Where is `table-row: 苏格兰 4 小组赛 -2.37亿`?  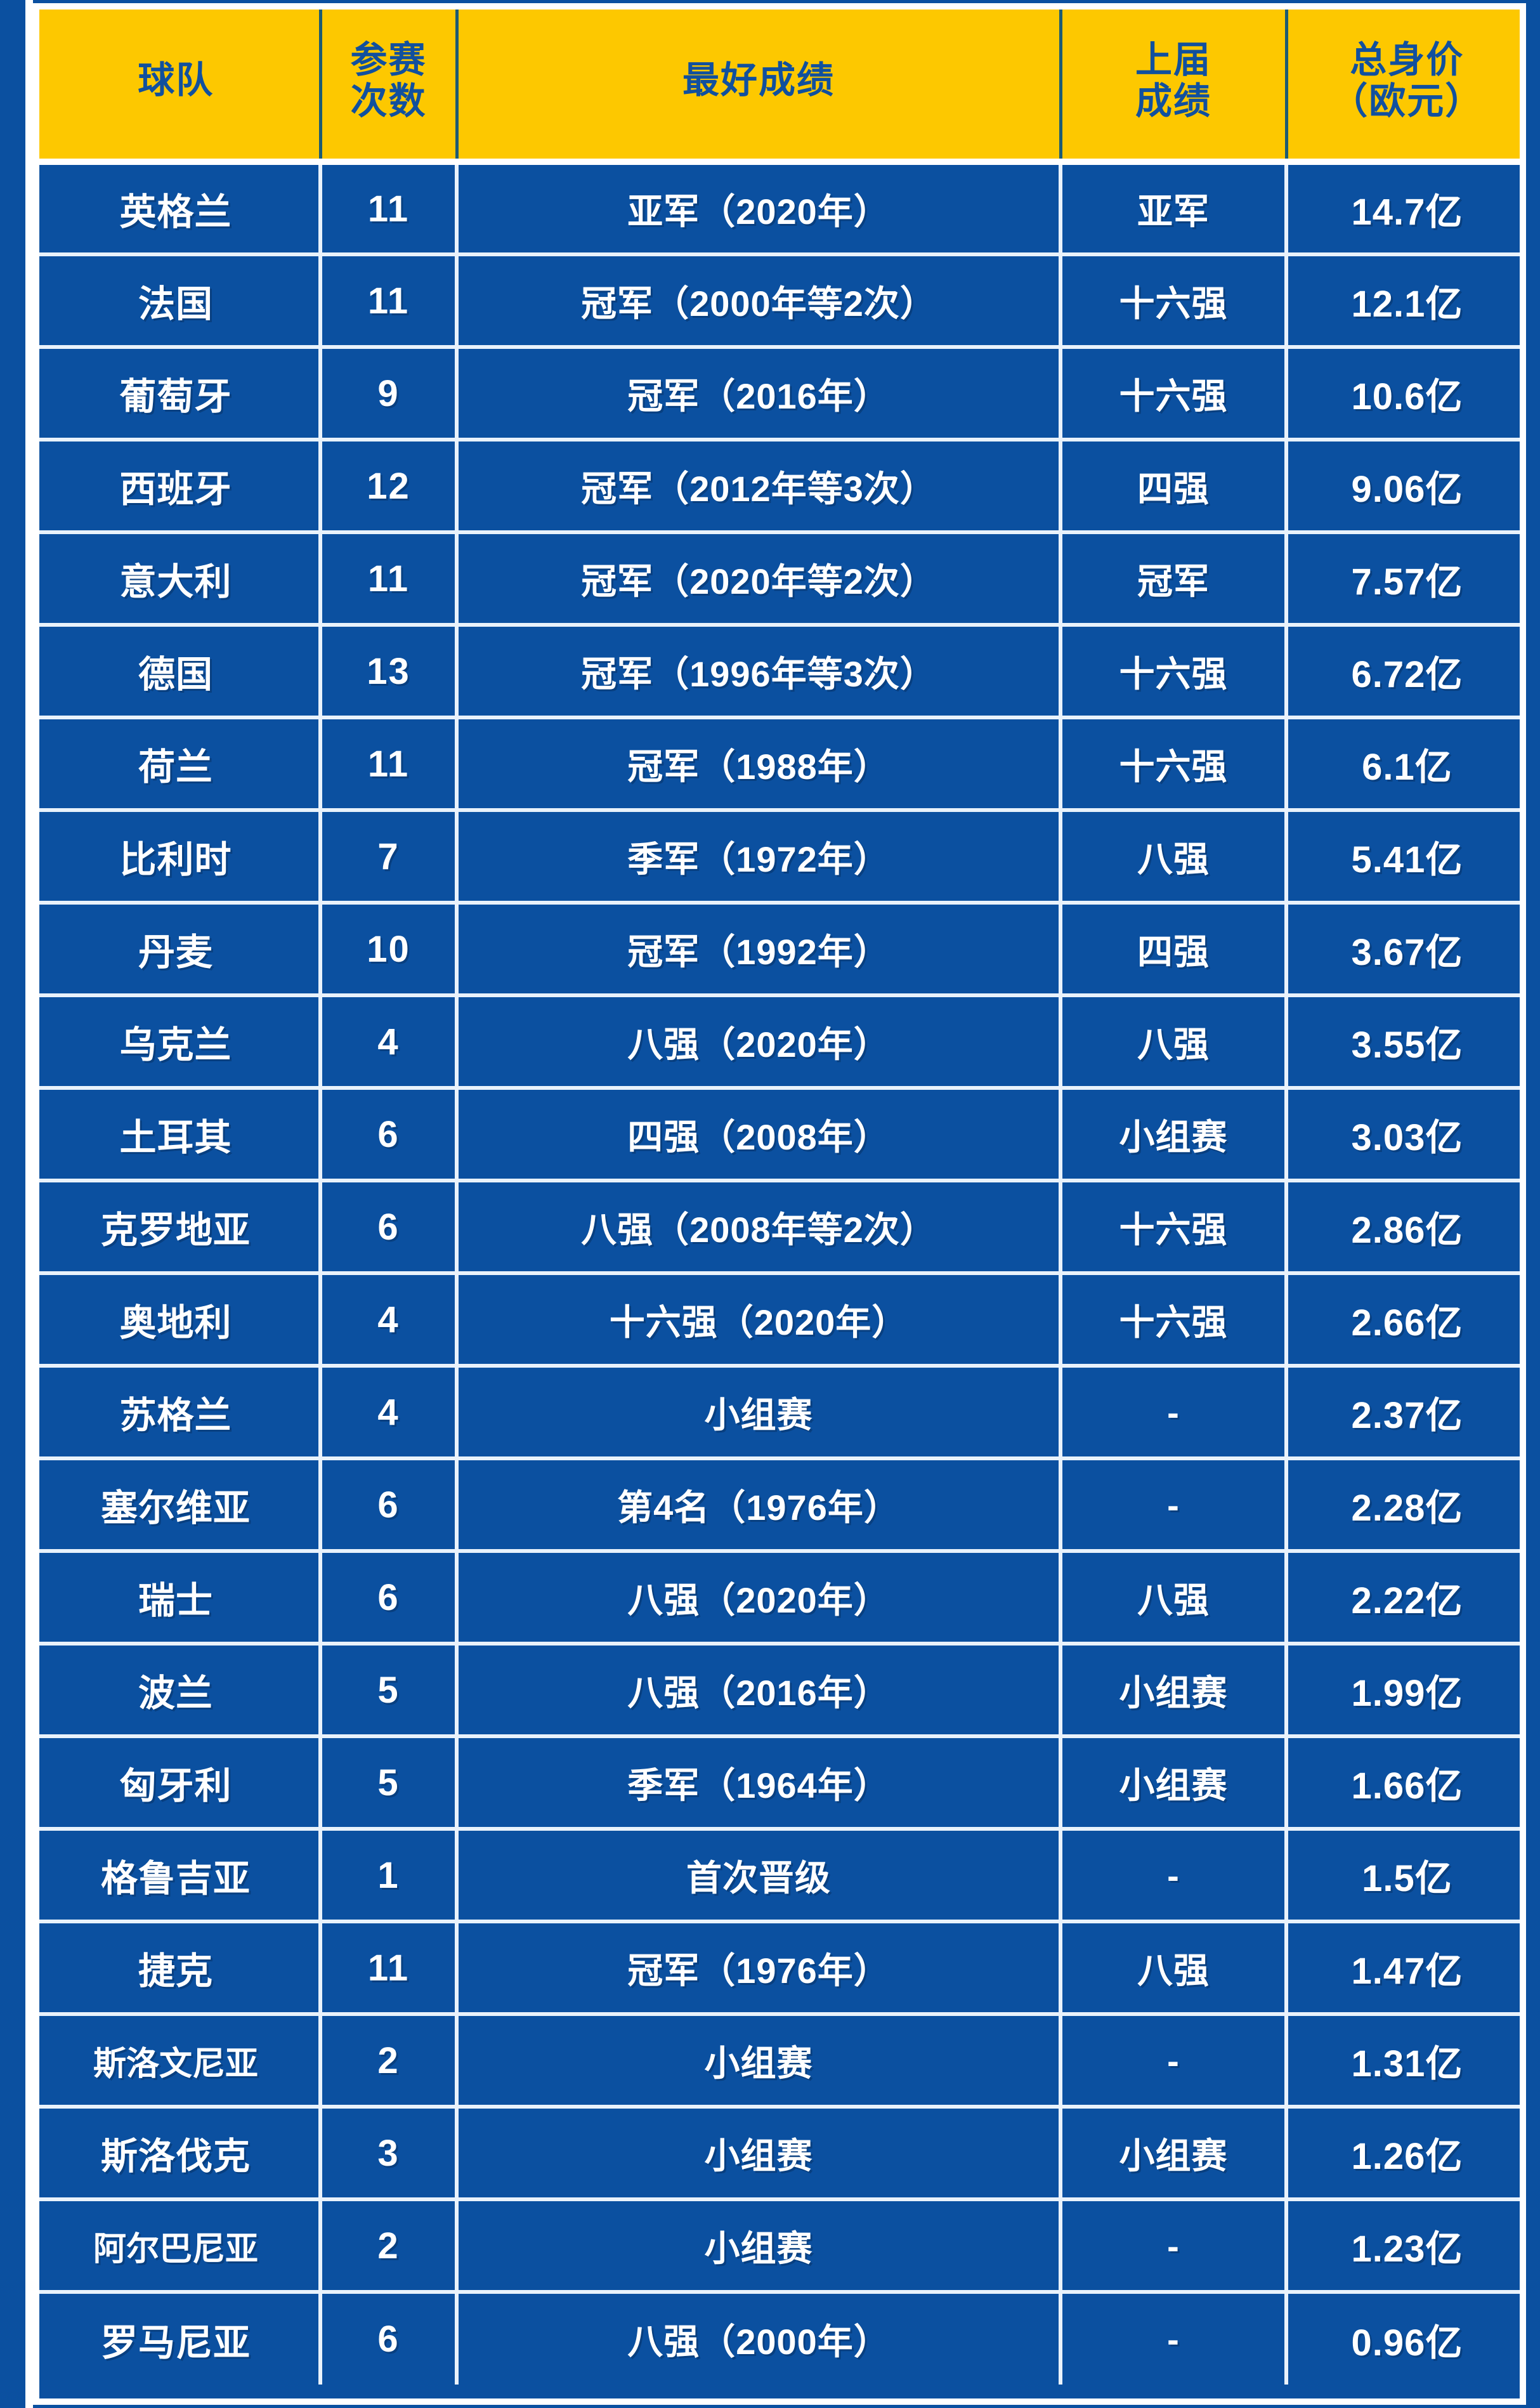
table-row: 苏格兰 4 小组赛 -2.37亿 is located at coordinates (780, 1413).